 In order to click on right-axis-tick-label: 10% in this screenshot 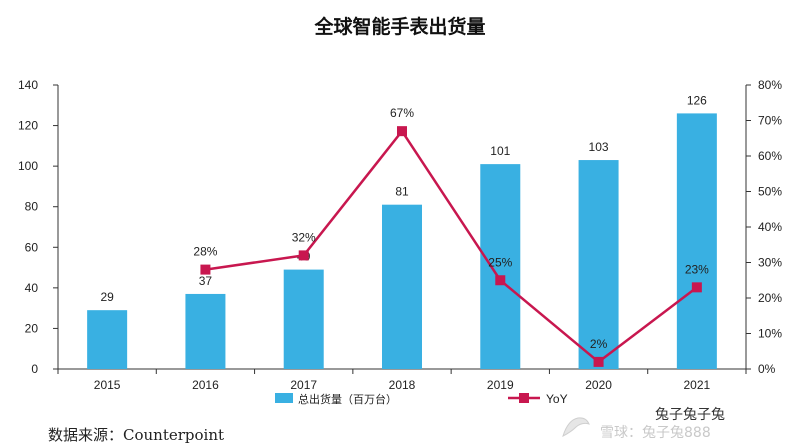, I will do `click(770, 334)`.